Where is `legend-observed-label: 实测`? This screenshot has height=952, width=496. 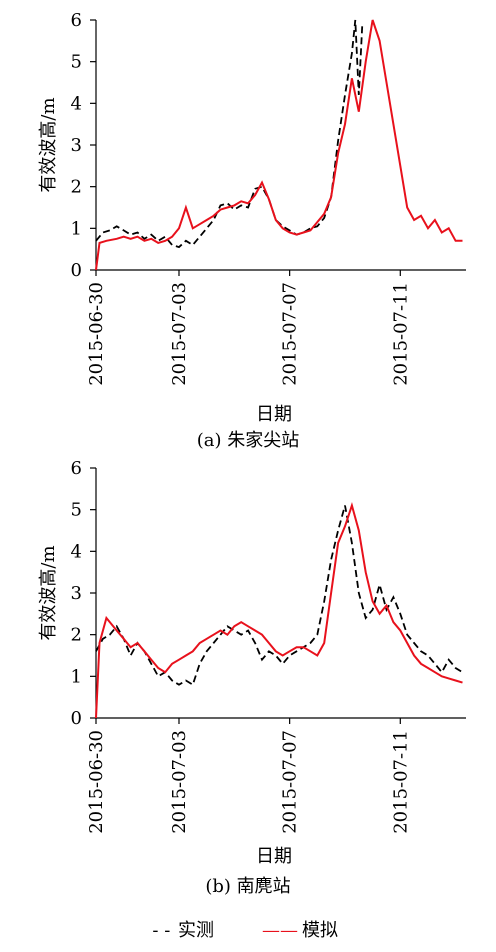 legend-observed-label: 实测 is located at coordinates (196, 930).